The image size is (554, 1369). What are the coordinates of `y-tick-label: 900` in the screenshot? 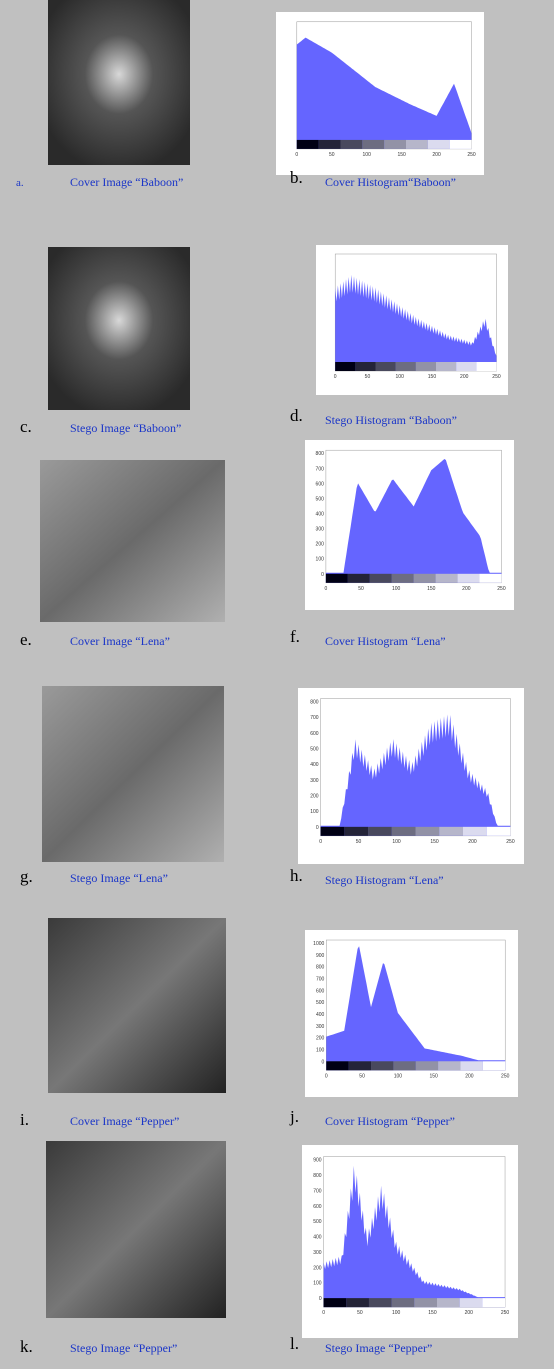 It's located at (317, 1161).